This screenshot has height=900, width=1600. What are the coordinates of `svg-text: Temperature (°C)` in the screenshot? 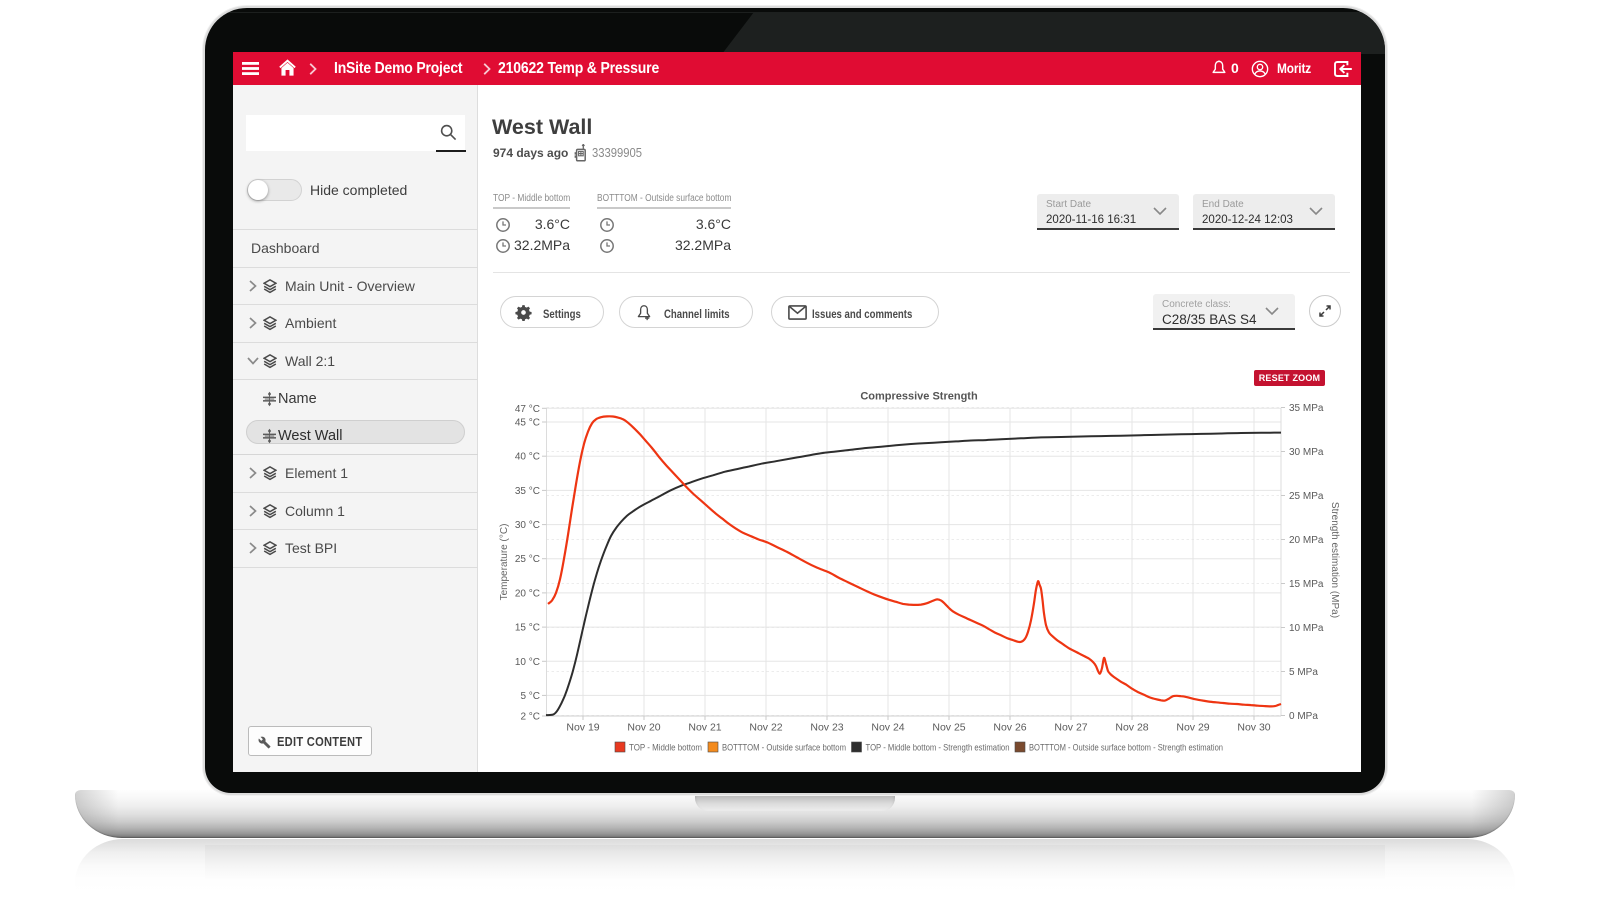 It's located at (504, 562).